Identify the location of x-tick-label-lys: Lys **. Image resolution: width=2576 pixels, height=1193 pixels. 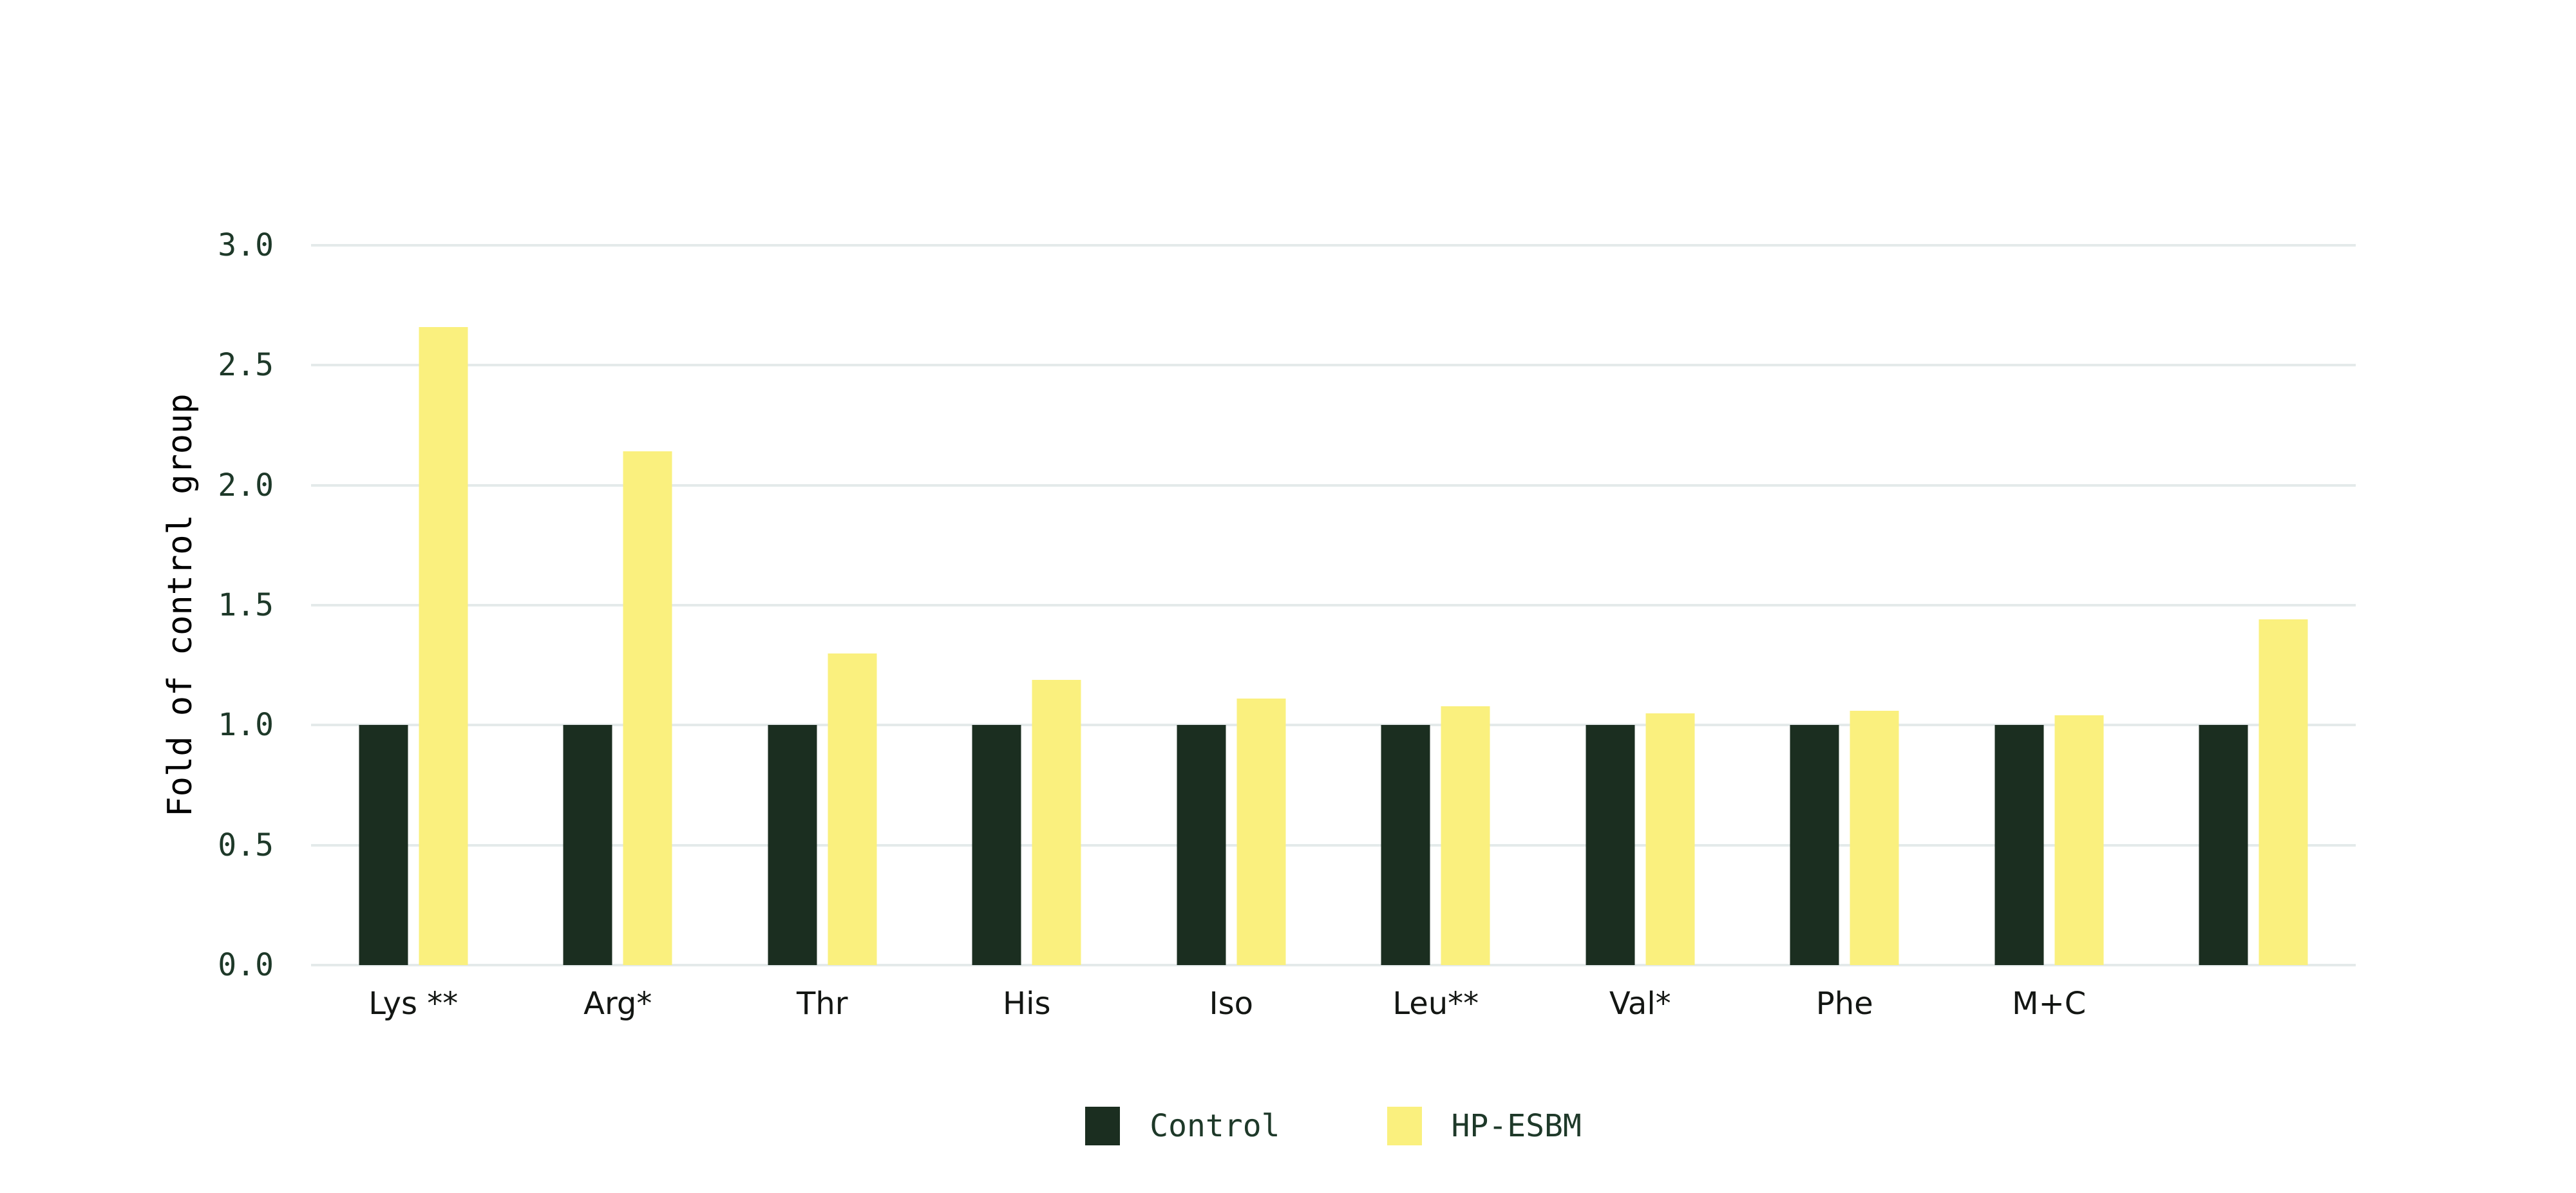
(414, 1003).